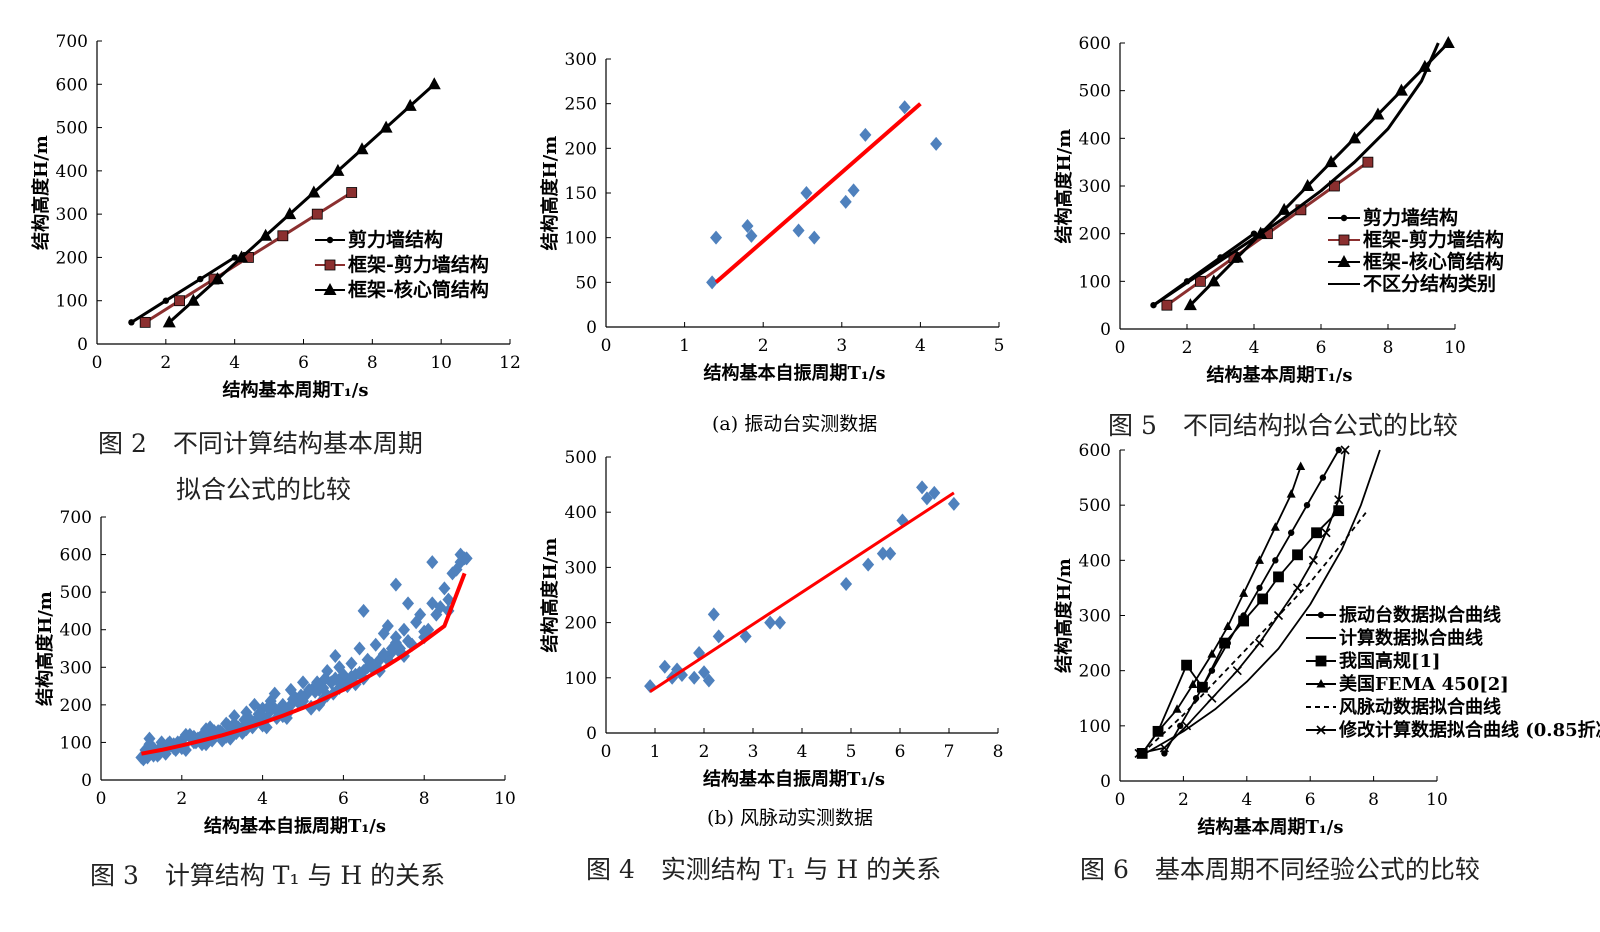  Describe the element at coordinates (753, 752) in the screenshot. I see `fig4b-x-tick-label: 3` at that location.